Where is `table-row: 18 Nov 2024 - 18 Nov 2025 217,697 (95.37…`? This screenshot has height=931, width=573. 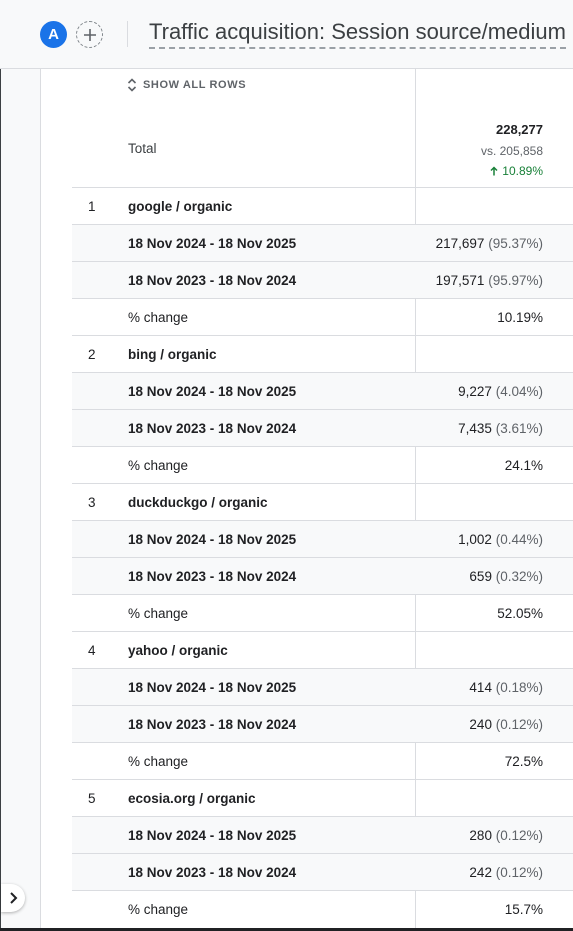 table-row: 18 Nov 2024 - 18 Nov 2025 217,697 (95.37… is located at coordinates (322, 242).